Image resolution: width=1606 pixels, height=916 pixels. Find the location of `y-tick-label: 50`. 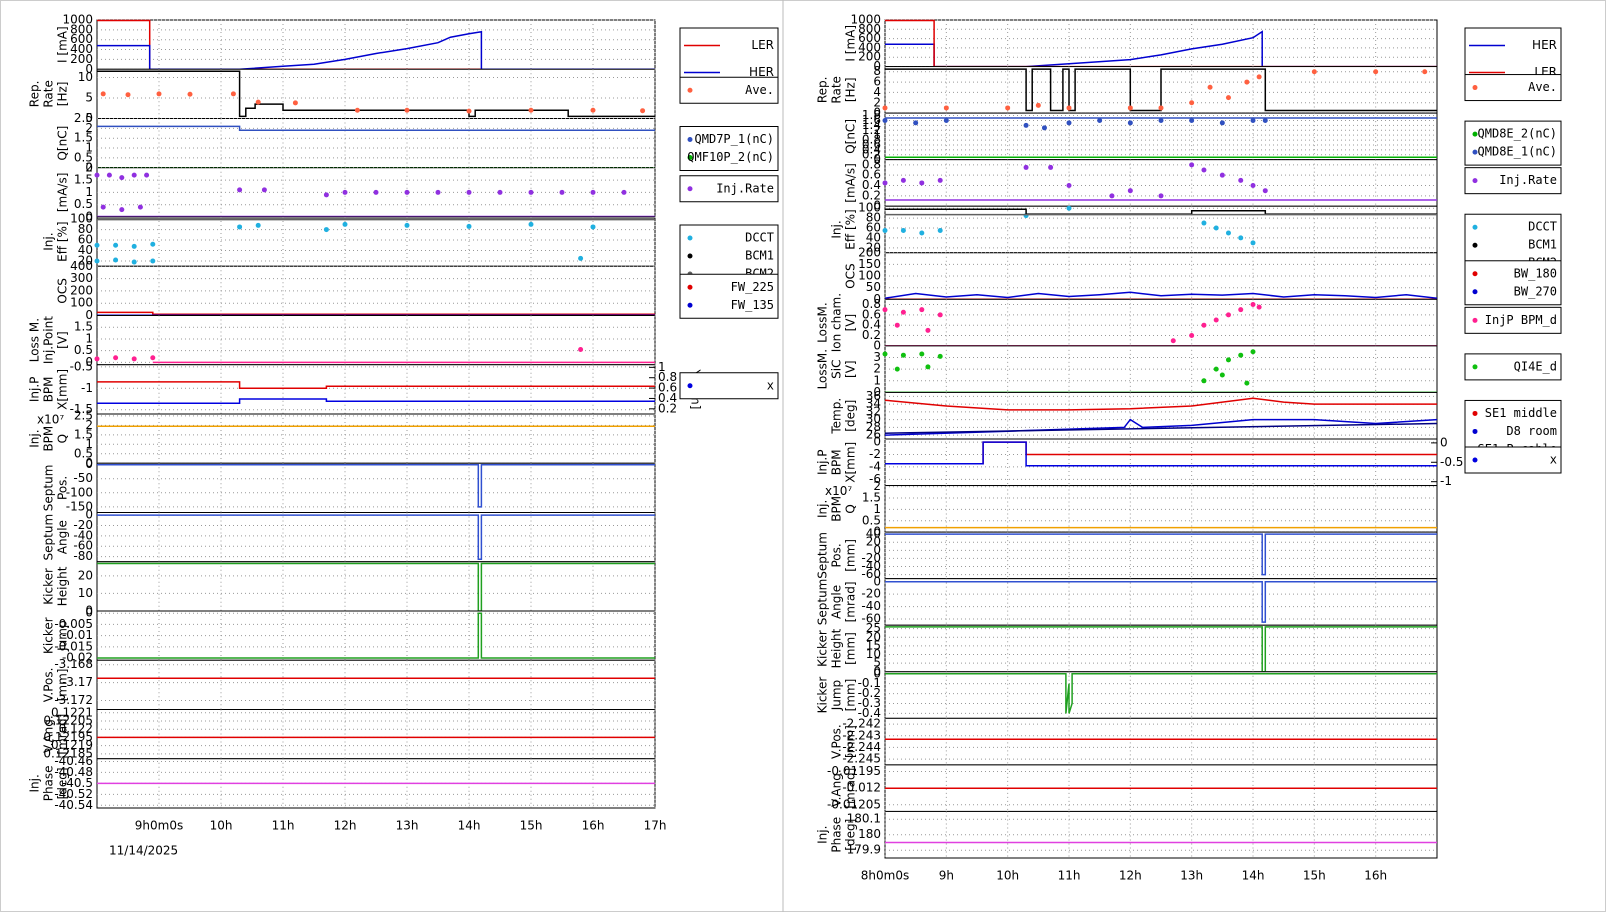

y-tick-label: 50 is located at coordinates (873, 287).